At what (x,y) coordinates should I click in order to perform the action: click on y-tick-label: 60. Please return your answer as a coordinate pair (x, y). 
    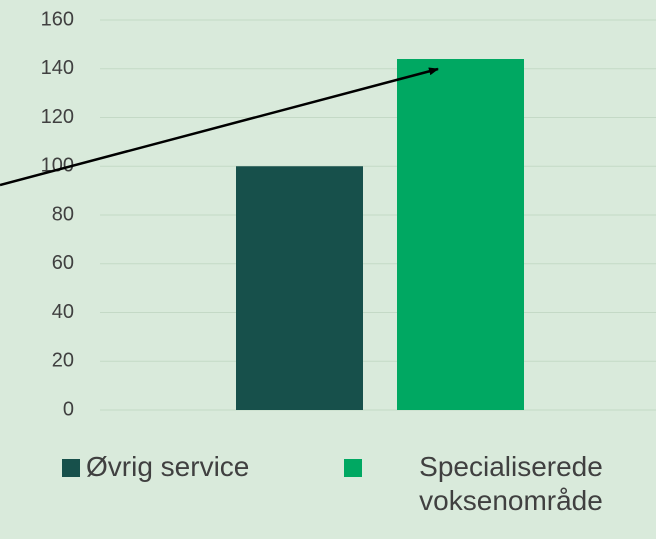
    Looking at the image, I should click on (63, 263).